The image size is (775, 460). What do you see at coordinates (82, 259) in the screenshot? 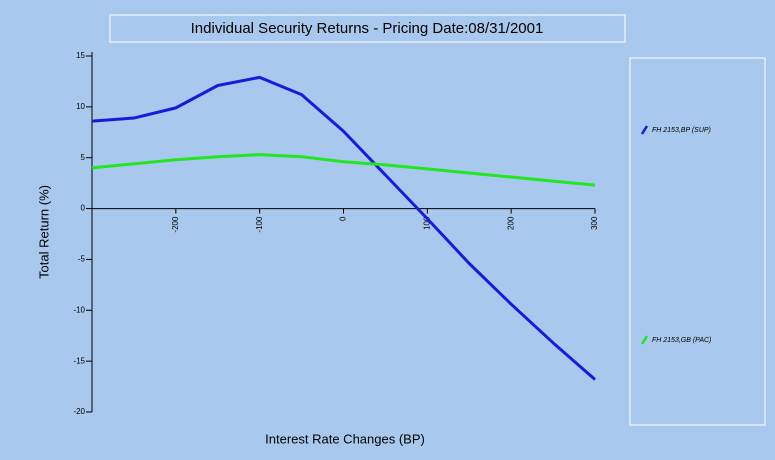
I see `y-tick-label: -5` at bounding box center [82, 259].